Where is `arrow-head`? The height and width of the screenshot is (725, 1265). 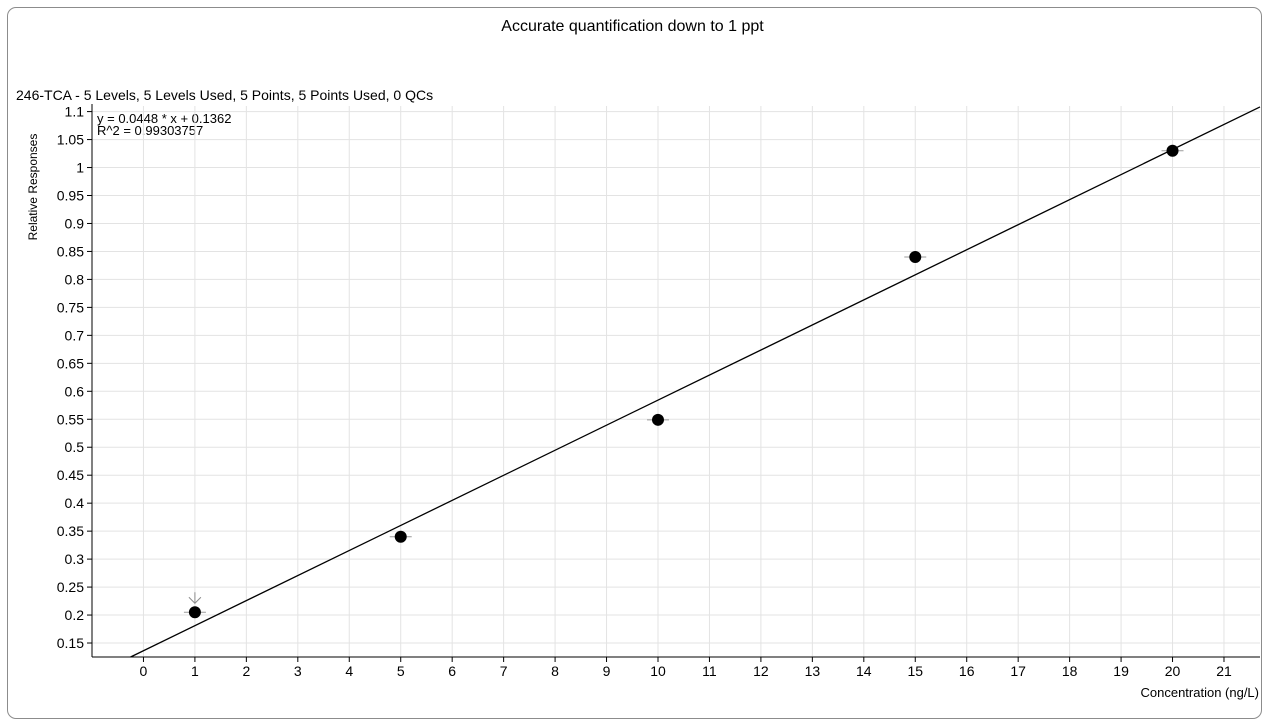 arrow-head is located at coordinates (195, 600).